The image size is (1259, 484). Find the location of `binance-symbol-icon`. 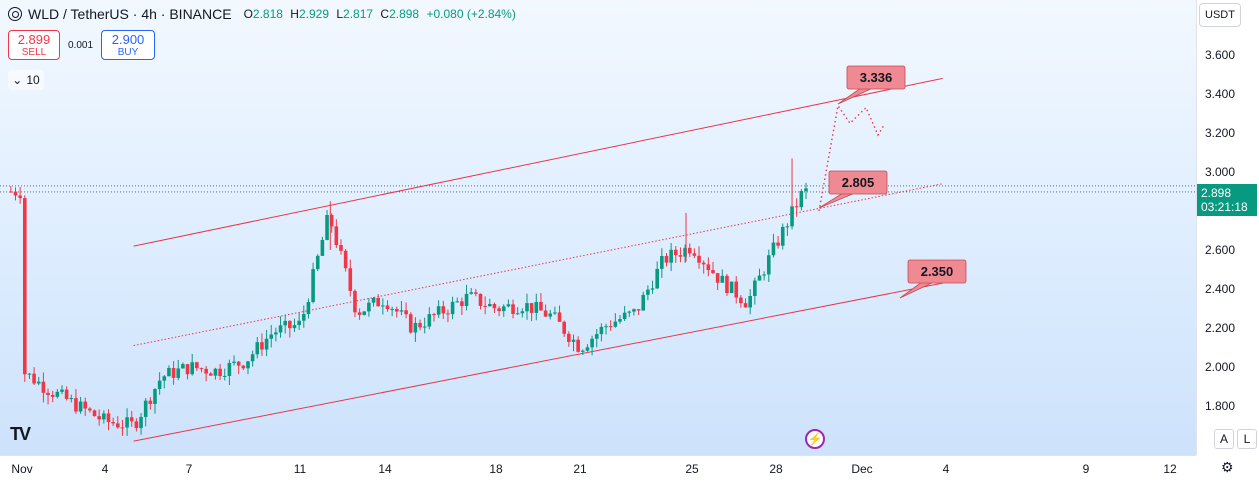

binance-symbol-icon is located at coordinates (15, 14).